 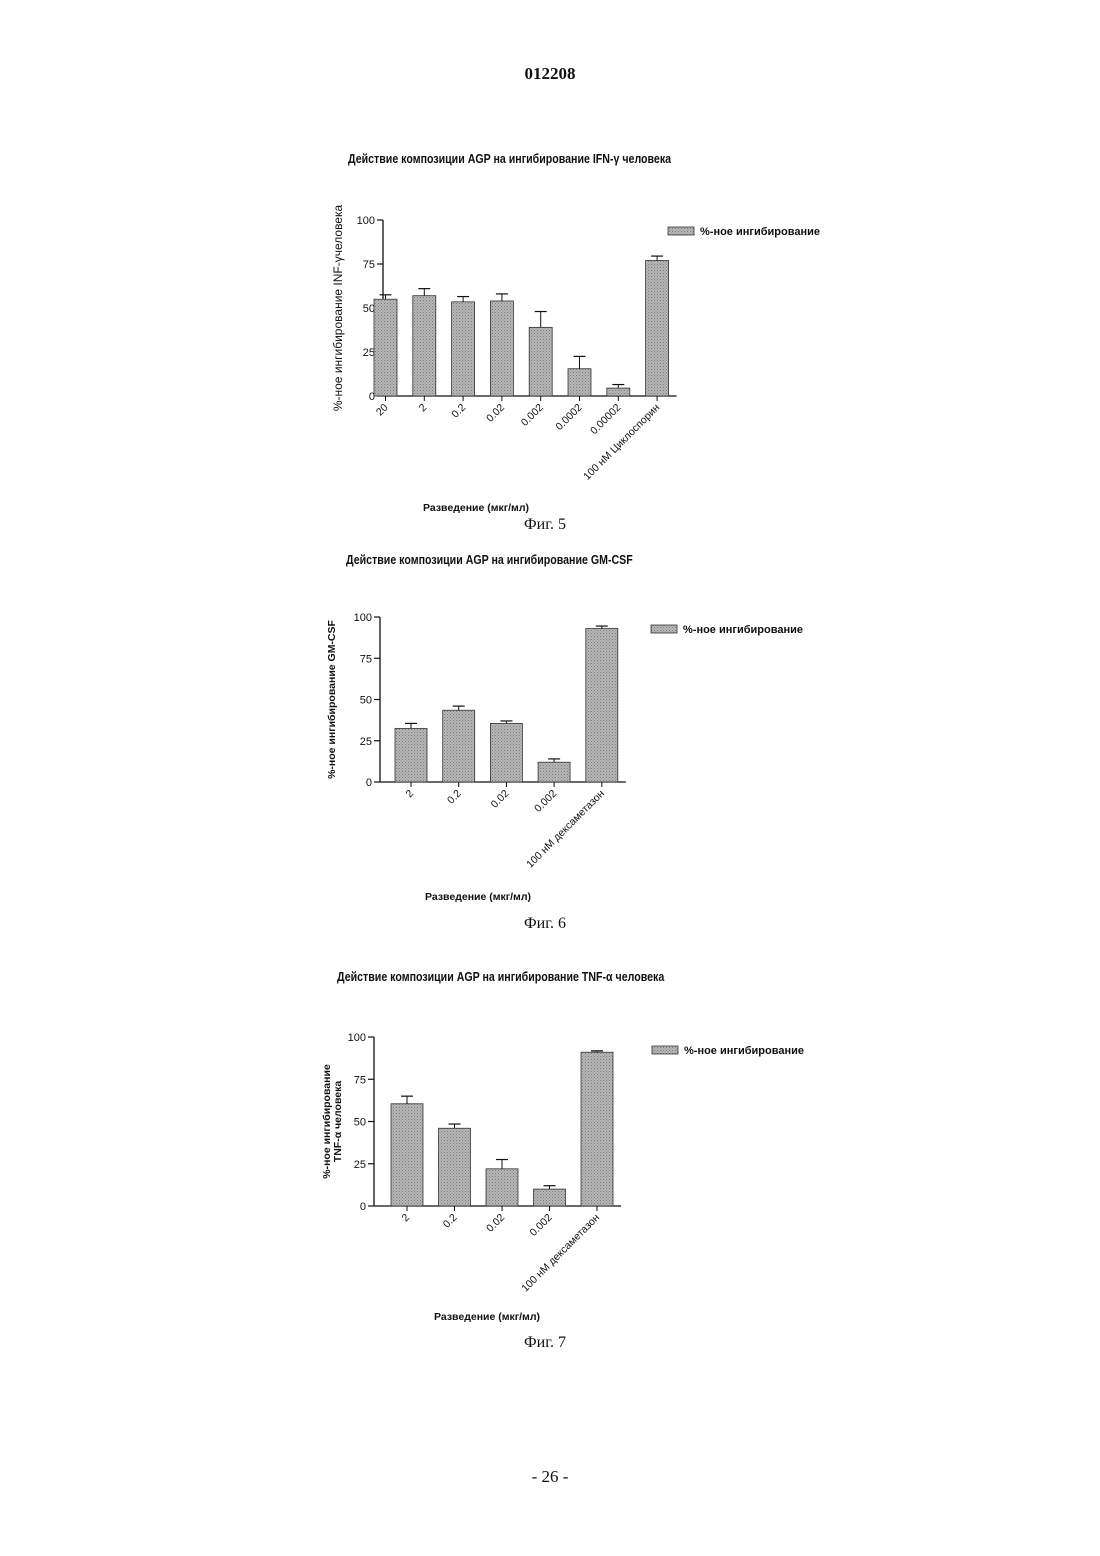 I want to click on x-tick-label: 2, so click(x=406, y=1218).